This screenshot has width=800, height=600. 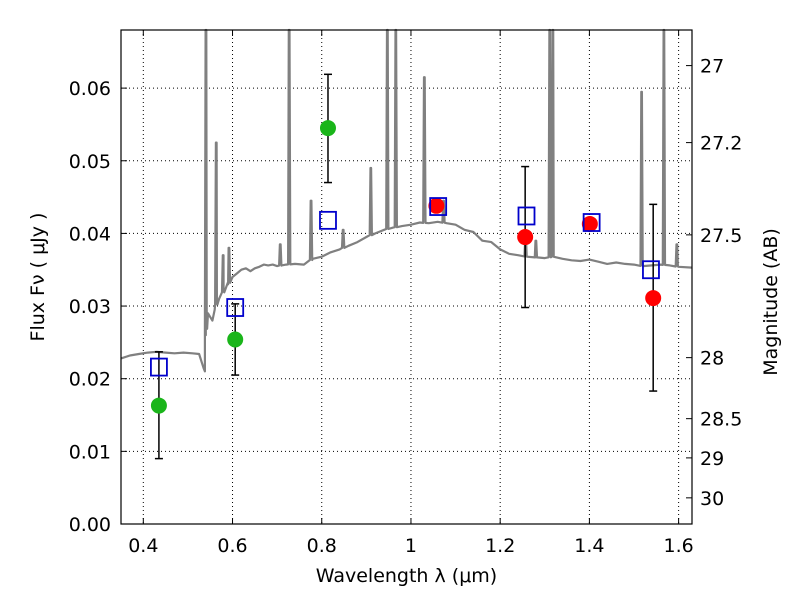 I want to click on right-tick-label: 30, so click(x=712, y=499).